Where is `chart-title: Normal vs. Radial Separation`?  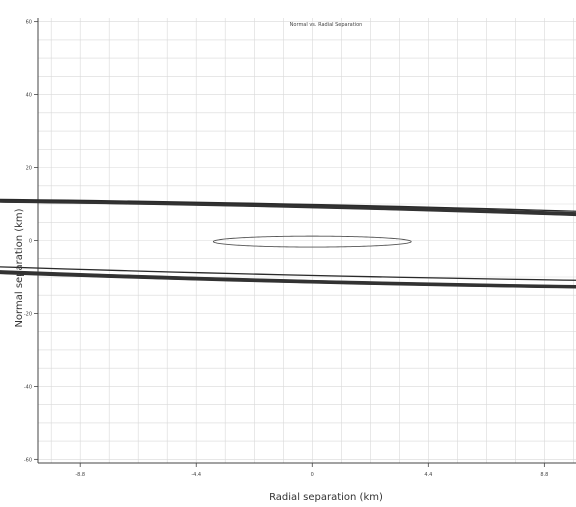
chart-title: Normal vs. Radial Separation is located at coordinates (326, 25).